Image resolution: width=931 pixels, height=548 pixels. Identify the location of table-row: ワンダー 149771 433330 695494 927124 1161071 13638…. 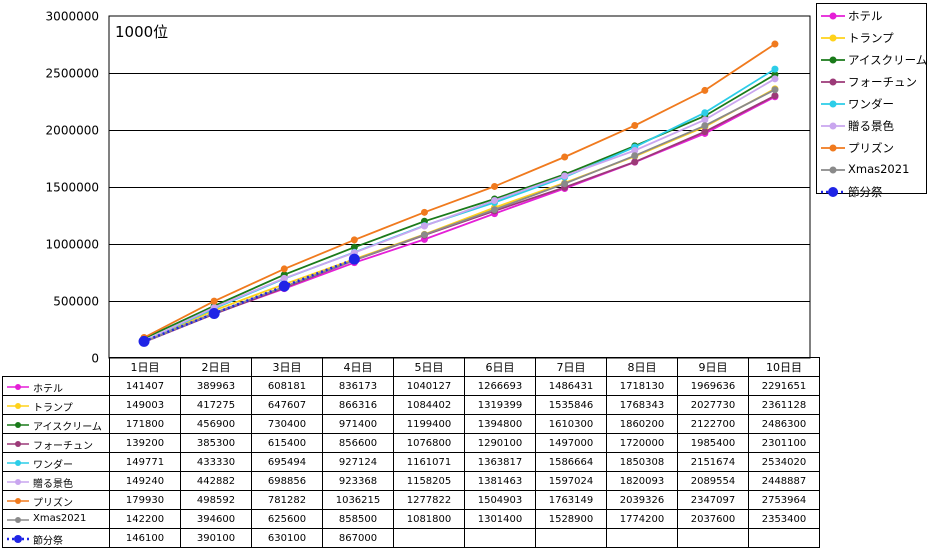
(411, 462).